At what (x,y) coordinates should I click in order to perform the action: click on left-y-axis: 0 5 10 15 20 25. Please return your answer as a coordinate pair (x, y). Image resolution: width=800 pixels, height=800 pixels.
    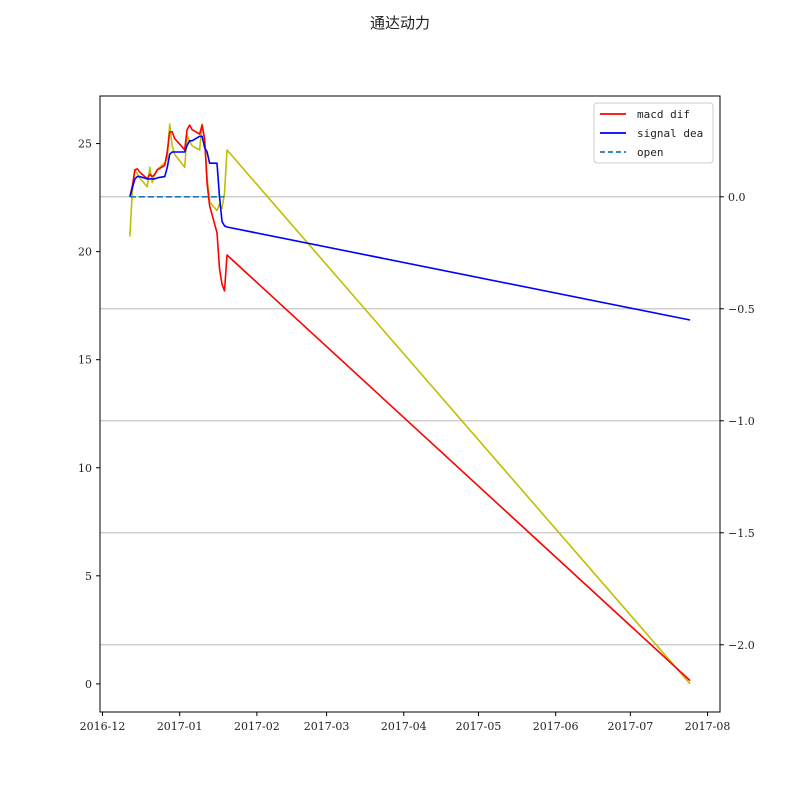
    Looking at the image, I should click on (89, 414).